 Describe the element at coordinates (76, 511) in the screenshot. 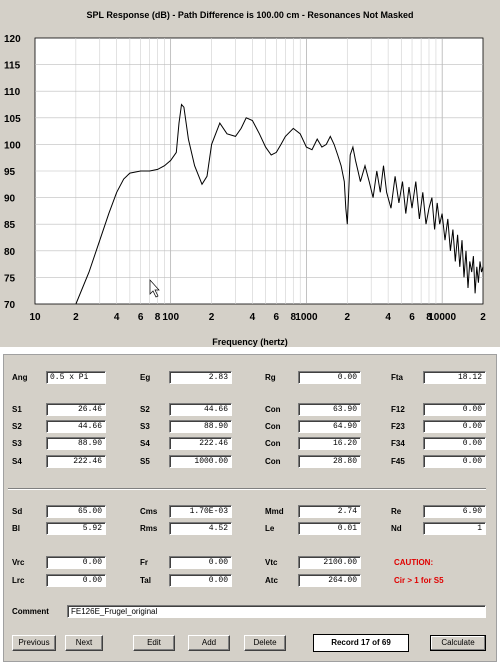

I see `sd-input: 65.00` at that location.